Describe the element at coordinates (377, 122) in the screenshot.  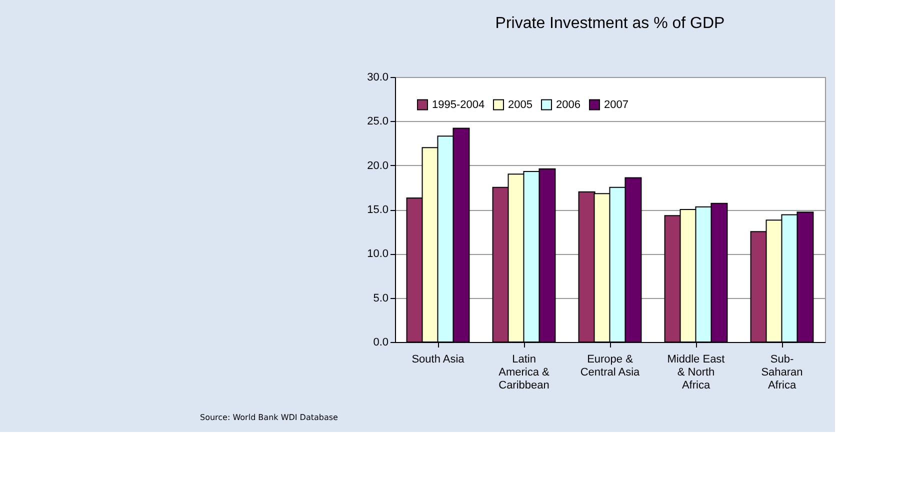
I see `y-tick-label: 25.0` at that location.